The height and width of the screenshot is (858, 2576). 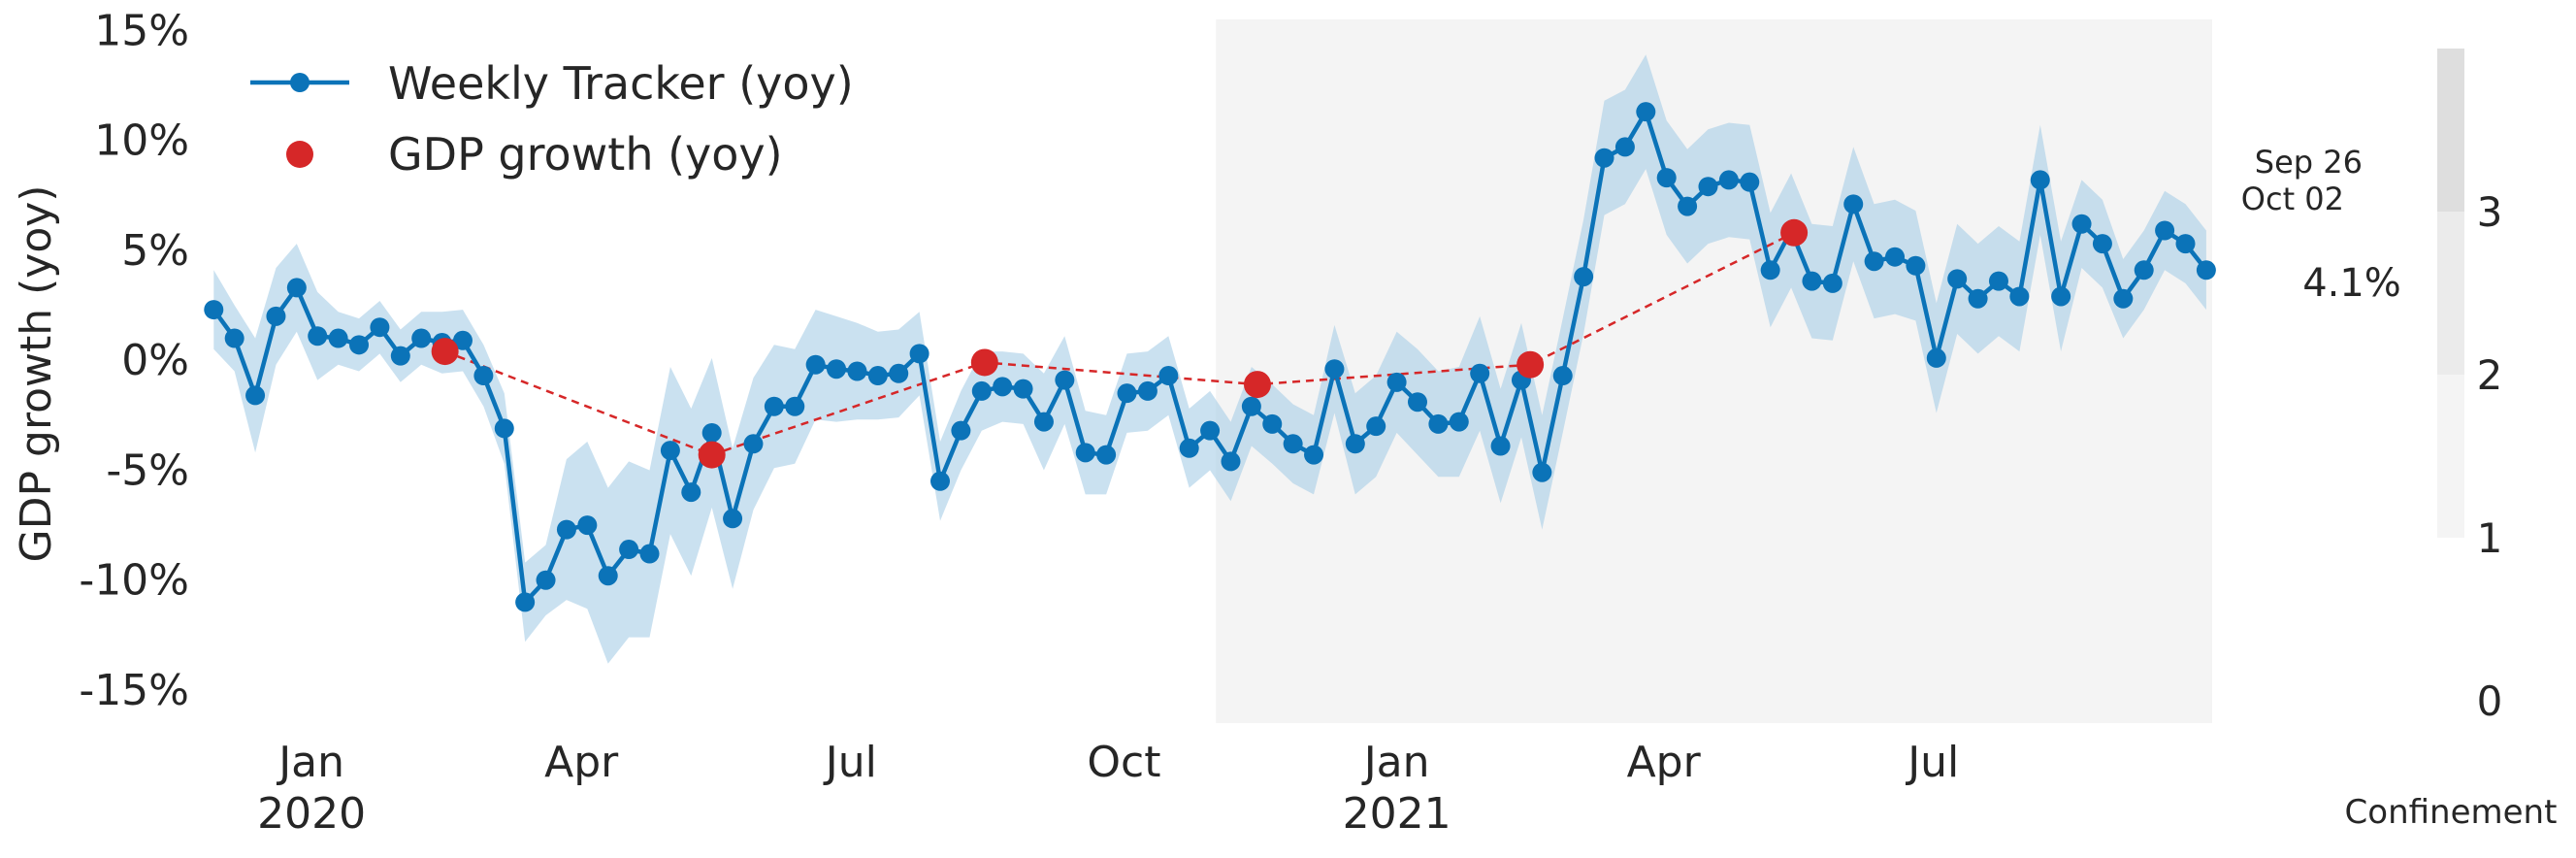 I want to click on gdp-growth-dashed-line, so click(x=1120, y=343).